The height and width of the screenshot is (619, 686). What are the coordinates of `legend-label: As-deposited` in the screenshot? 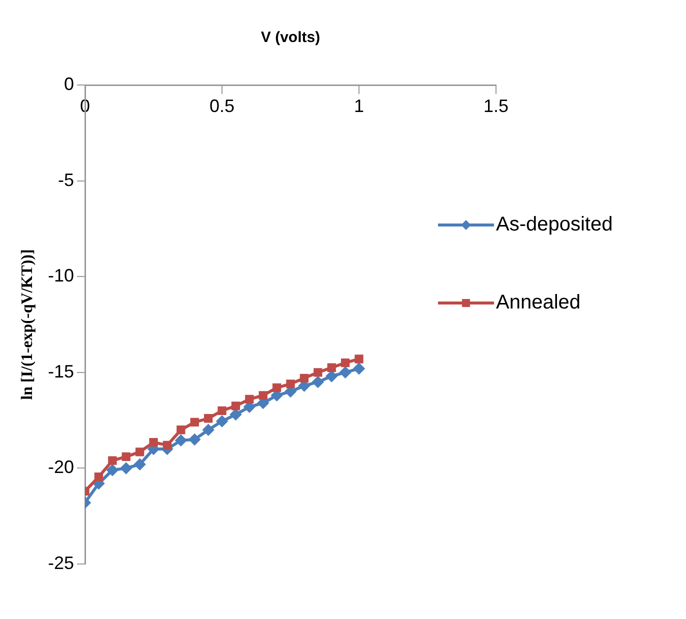 It's located at (554, 225).